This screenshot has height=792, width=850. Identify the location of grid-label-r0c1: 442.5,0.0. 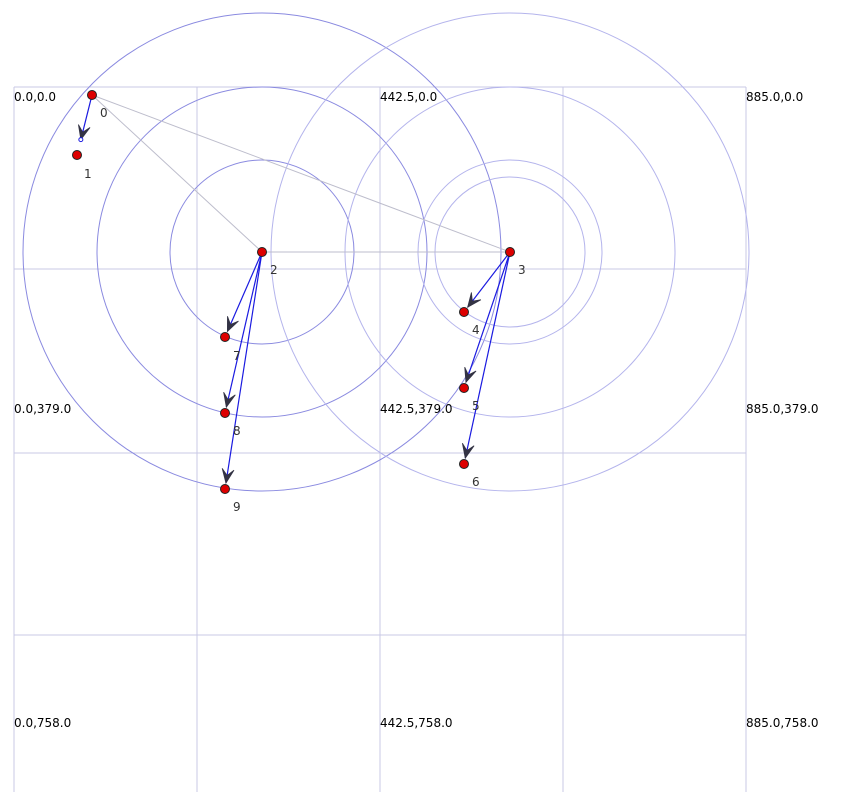
(408, 97).